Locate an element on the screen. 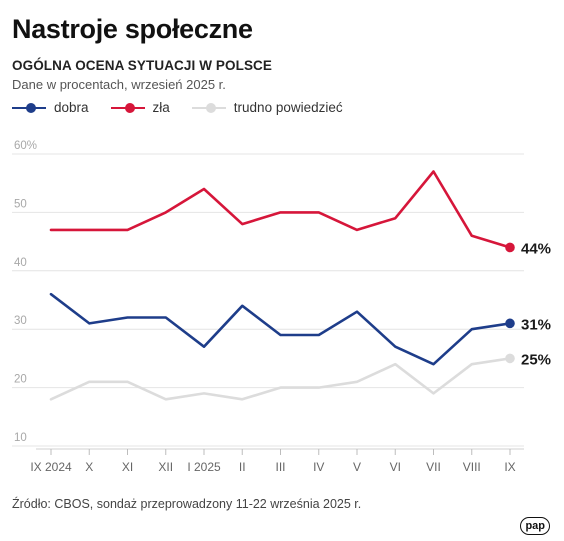  series-end-label: 44% is located at coordinates (536, 248).